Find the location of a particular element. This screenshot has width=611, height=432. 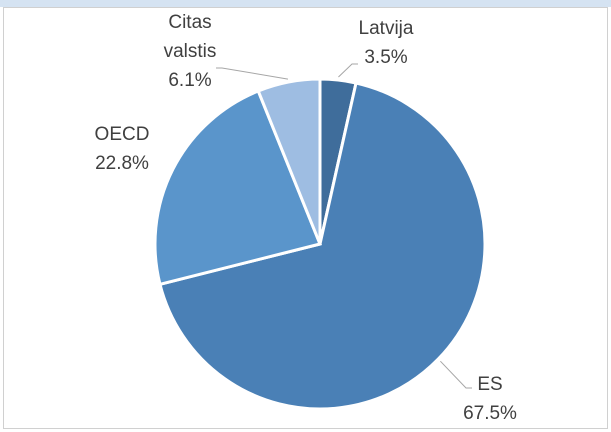

category-label: OECD is located at coordinates (122, 134).